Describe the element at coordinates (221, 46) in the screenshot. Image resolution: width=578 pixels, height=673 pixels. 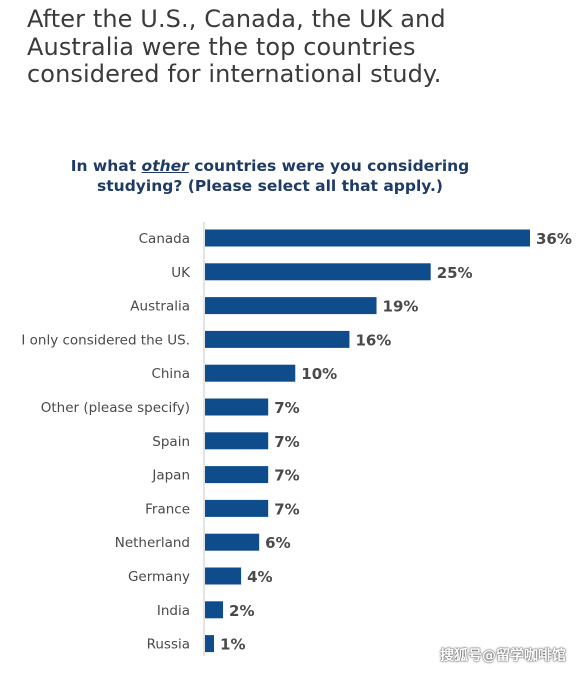
I see `headline-line-2: Australia were the top countries` at that location.